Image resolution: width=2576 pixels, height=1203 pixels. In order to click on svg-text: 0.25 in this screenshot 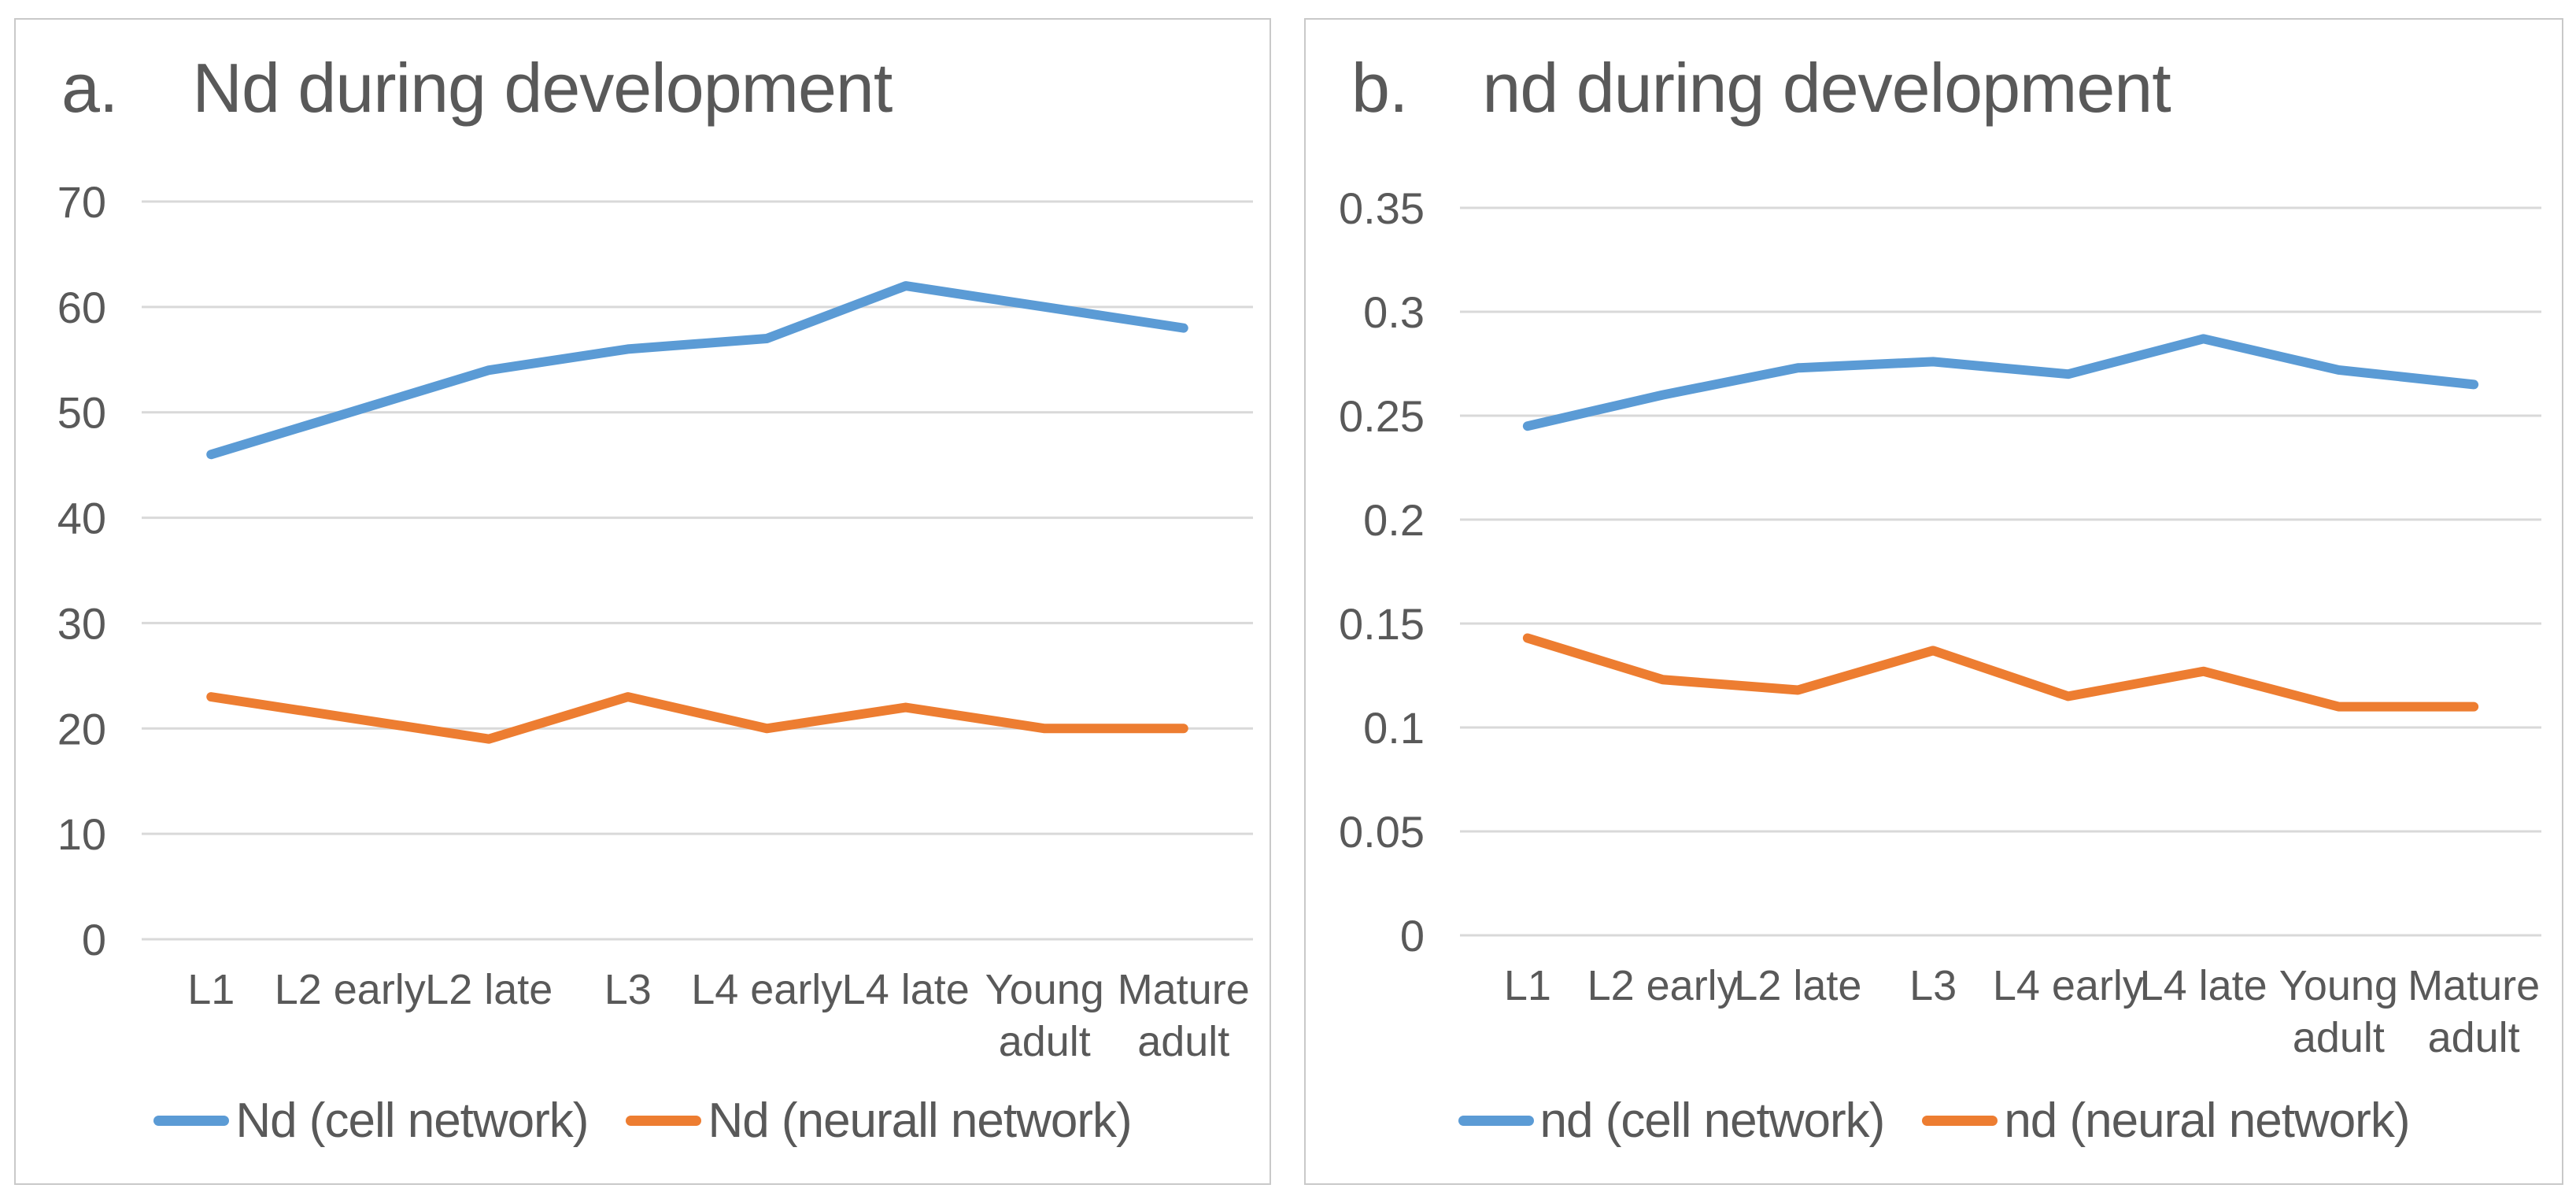, I will do `click(1382, 416)`.